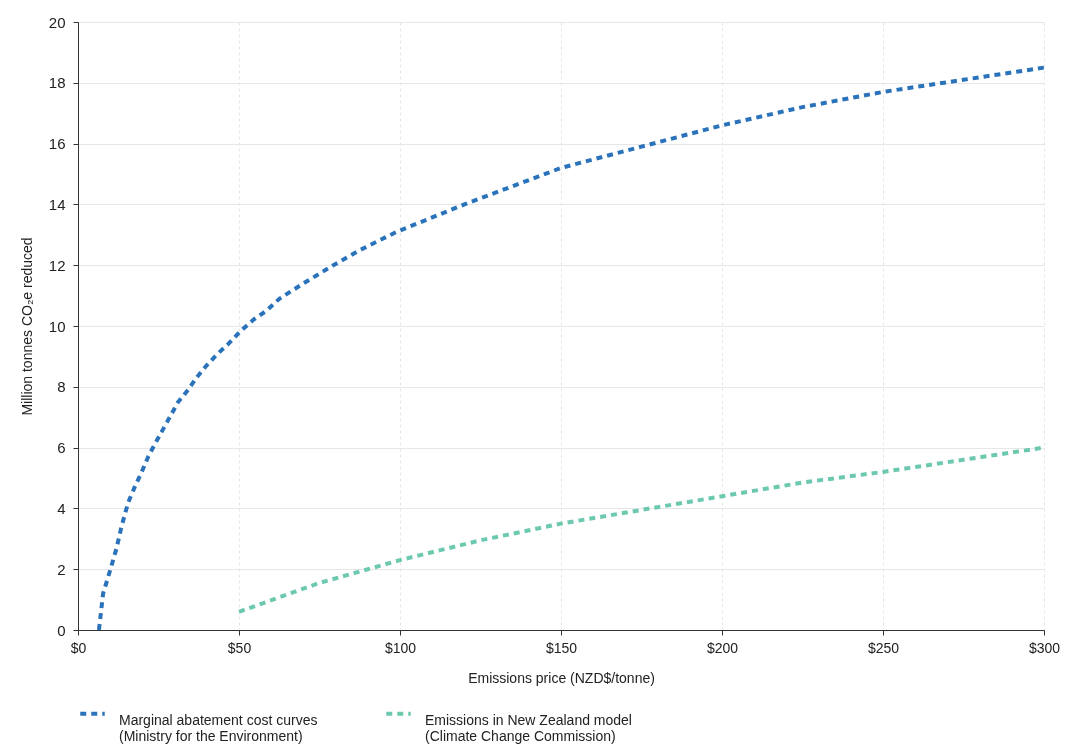 Image resolution: width=1065 pixels, height=756 pixels. Describe the element at coordinates (61, 569) in the screenshot. I see `y-tick-label: 2` at that location.